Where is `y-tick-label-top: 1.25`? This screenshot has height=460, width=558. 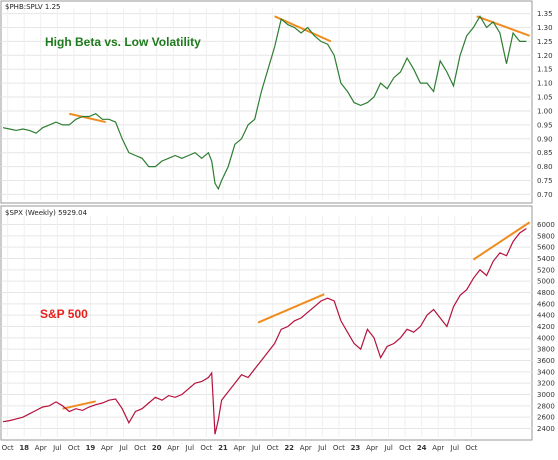 y-tick-label-top: 1.25 is located at coordinates (545, 42).